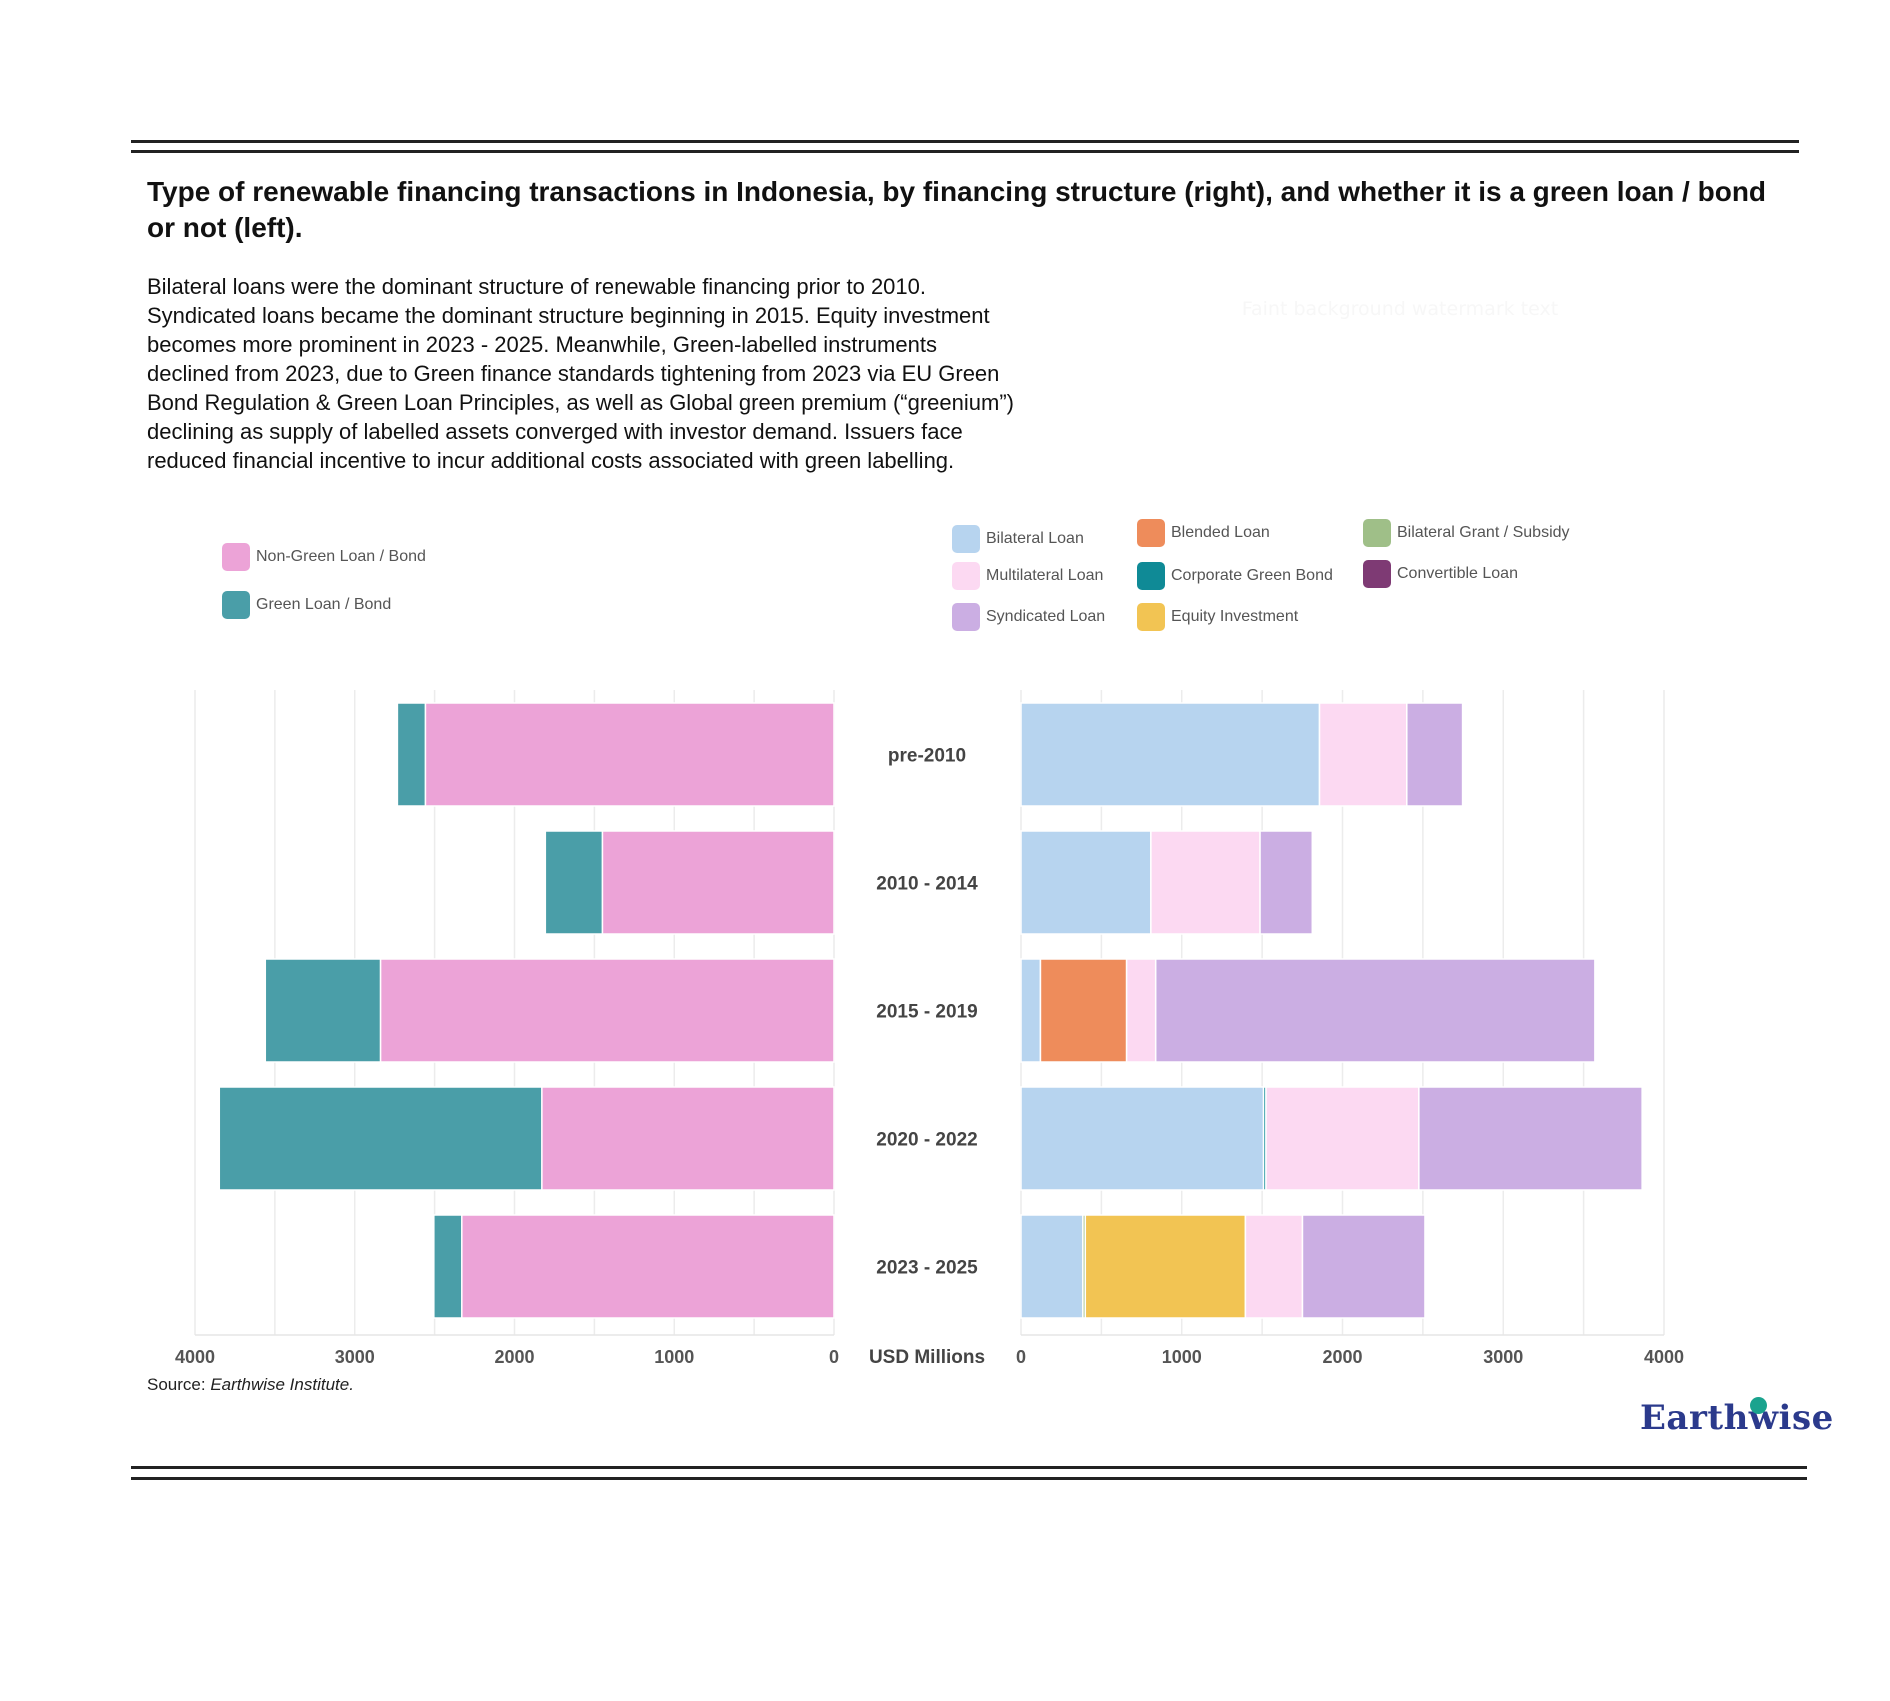 The image size is (1890, 1701). Describe the element at coordinates (1182, 1357) in the screenshot. I see `tick-label-right: 1000` at that location.